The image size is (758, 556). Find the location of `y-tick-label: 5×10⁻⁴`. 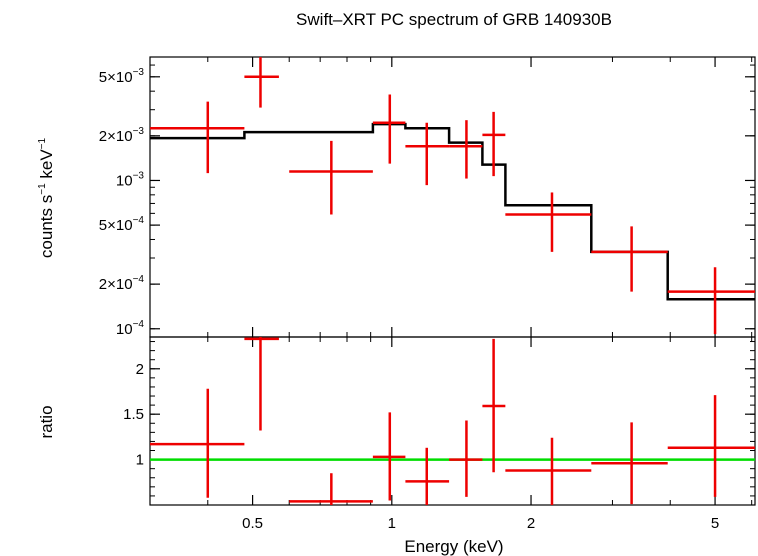

y-tick-label: 5×10⁻⁴ is located at coordinates (122, 224).